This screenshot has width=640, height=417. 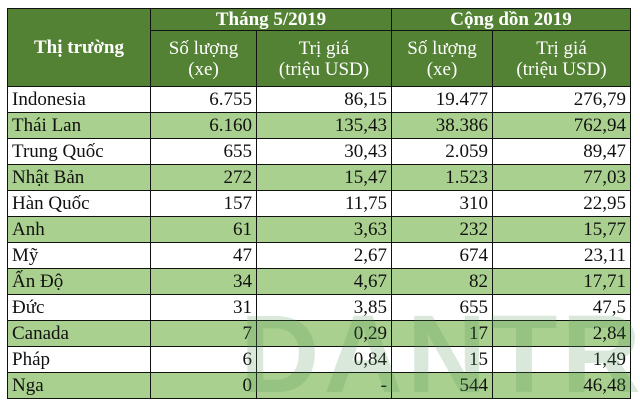 What do you see at coordinates (442, 333) in the screenshot?
I see `cell-c-qty: 17` at bounding box center [442, 333].